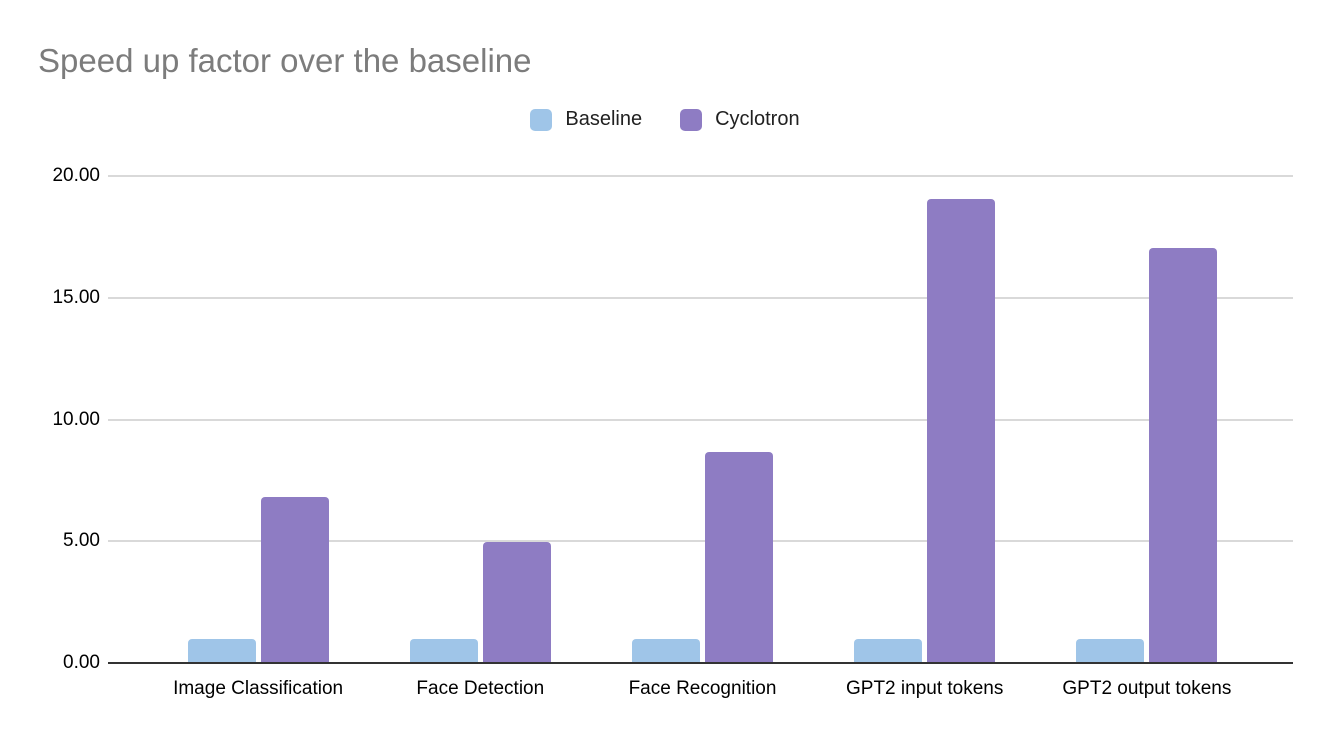 Image resolution: width=1330 pixels, height=742 pixels. Describe the element at coordinates (757, 119) in the screenshot. I see `legend-label: Cyclotron` at that location.